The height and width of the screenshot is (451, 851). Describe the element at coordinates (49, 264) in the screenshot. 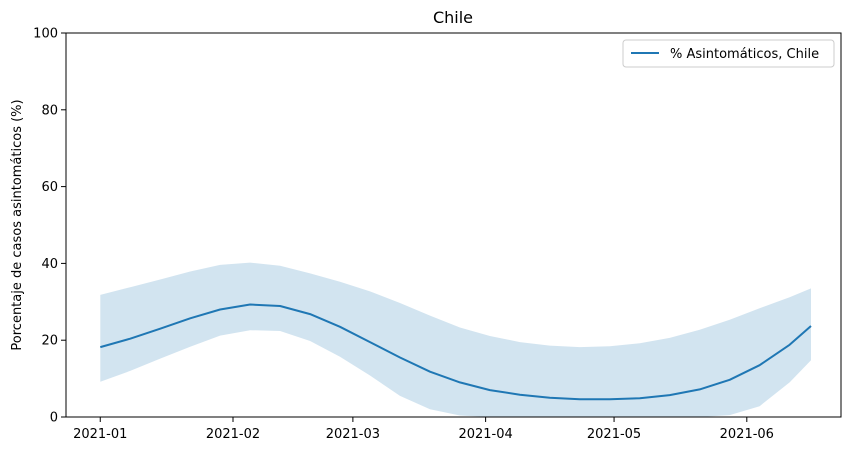

I see `y-tick-label: 40` at that location.